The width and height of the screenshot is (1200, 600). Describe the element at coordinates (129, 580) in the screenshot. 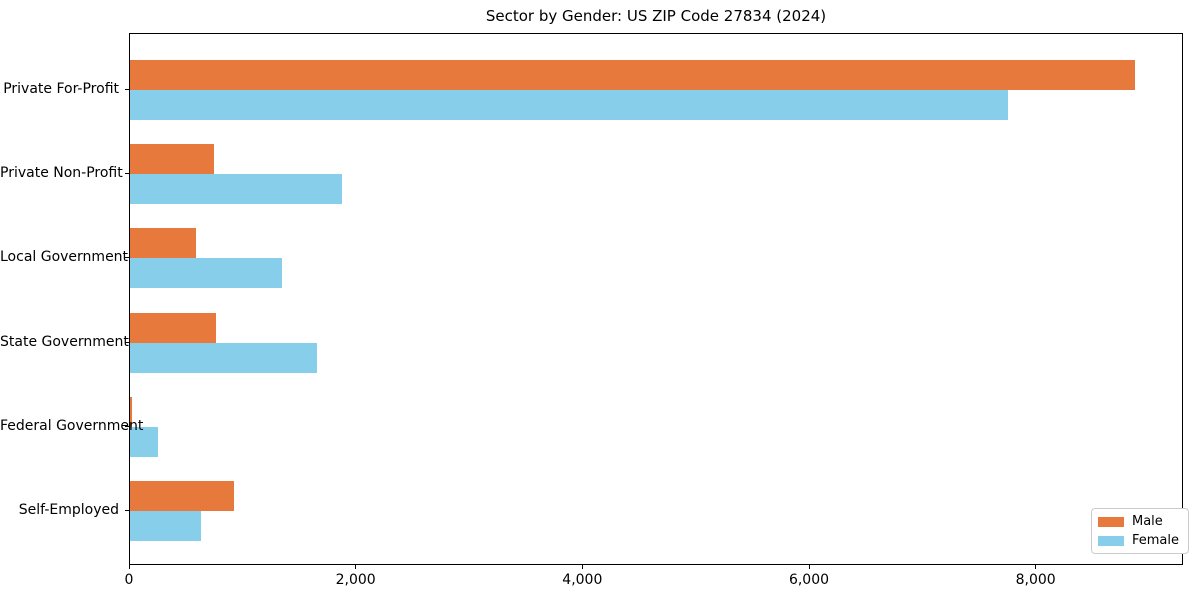

I see `x-tick-label-0: 0` at that location.